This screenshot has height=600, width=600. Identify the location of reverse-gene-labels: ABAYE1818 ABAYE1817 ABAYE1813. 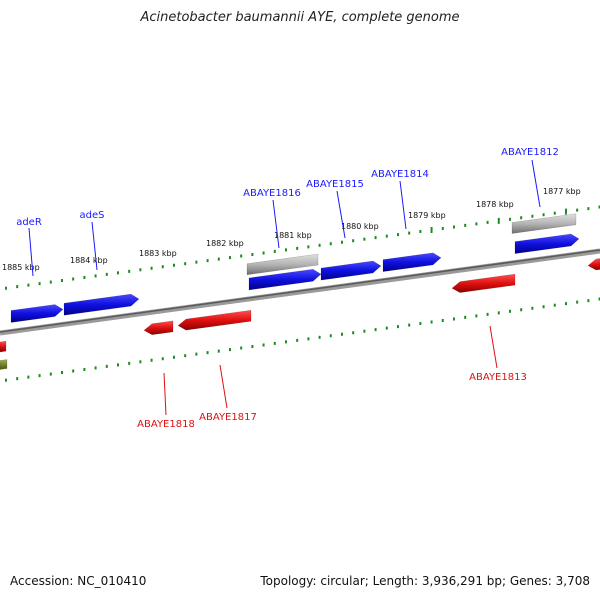
(332, 401).